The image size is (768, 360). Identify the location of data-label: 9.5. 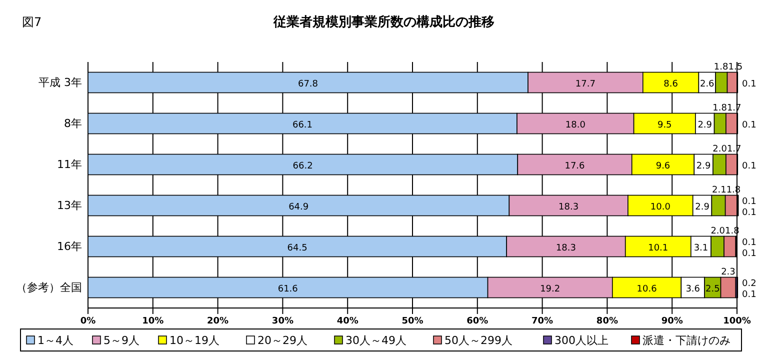
(664, 125).